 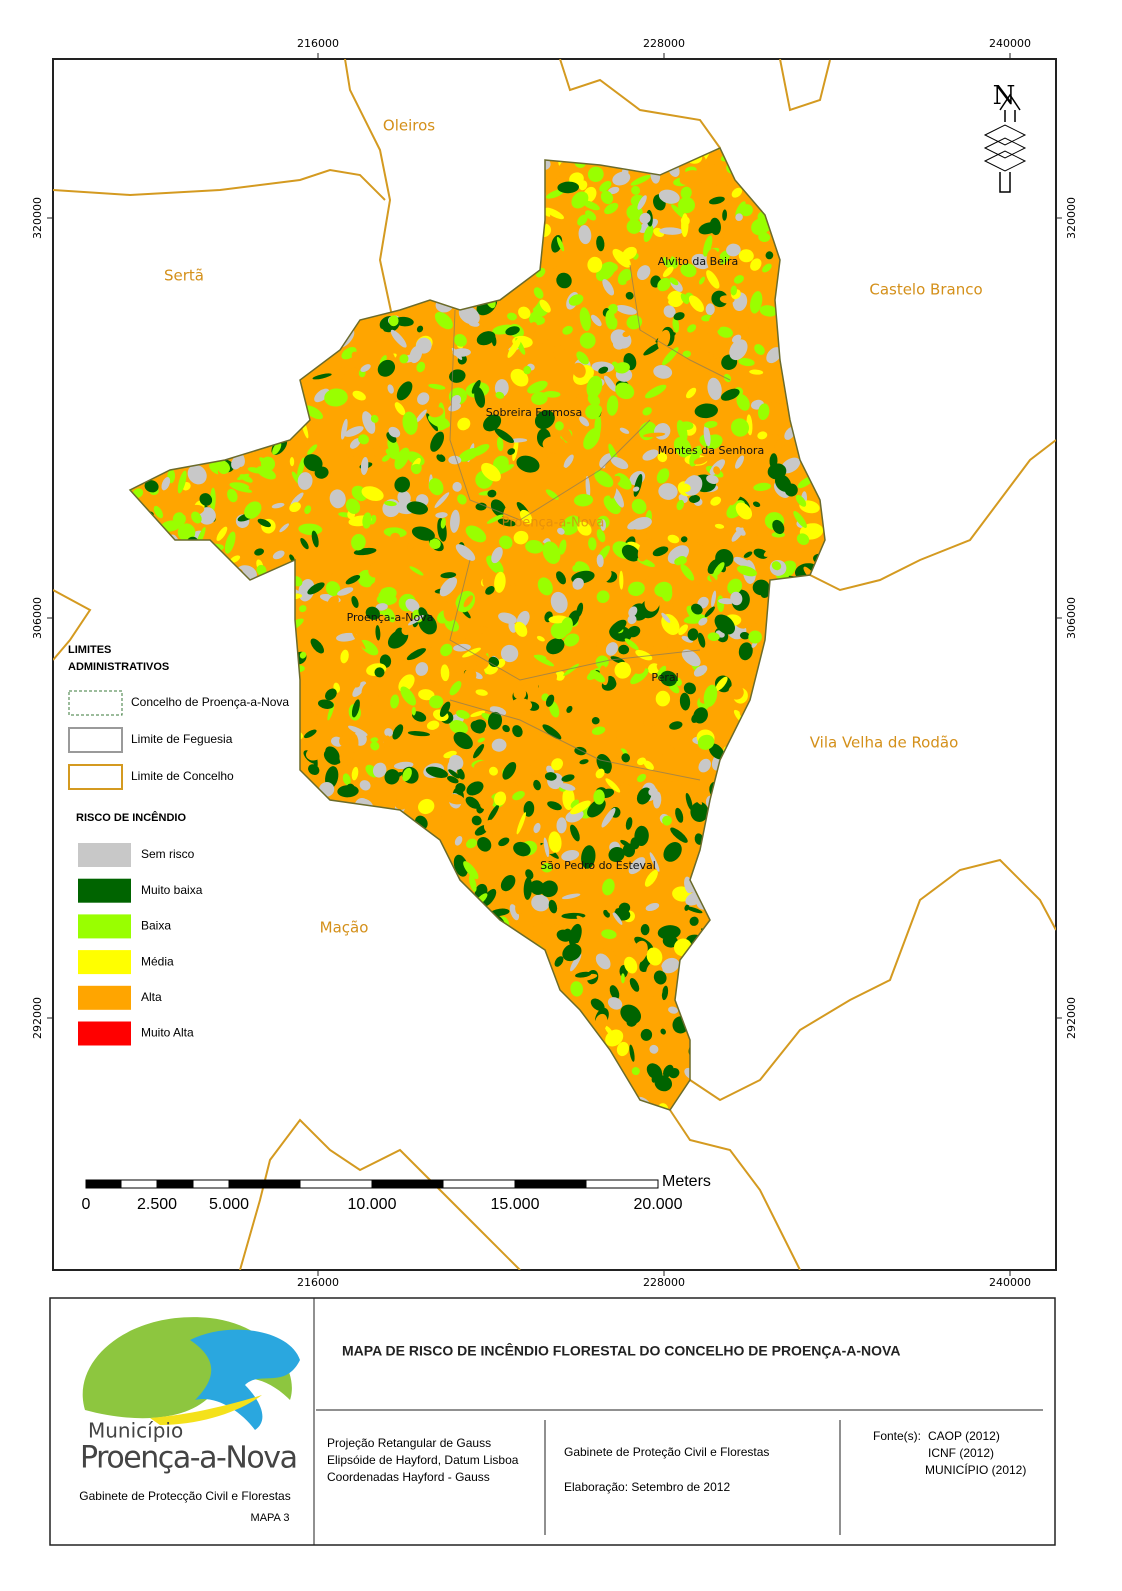 I want to click on legend-label: Média, so click(x=157, y=961).